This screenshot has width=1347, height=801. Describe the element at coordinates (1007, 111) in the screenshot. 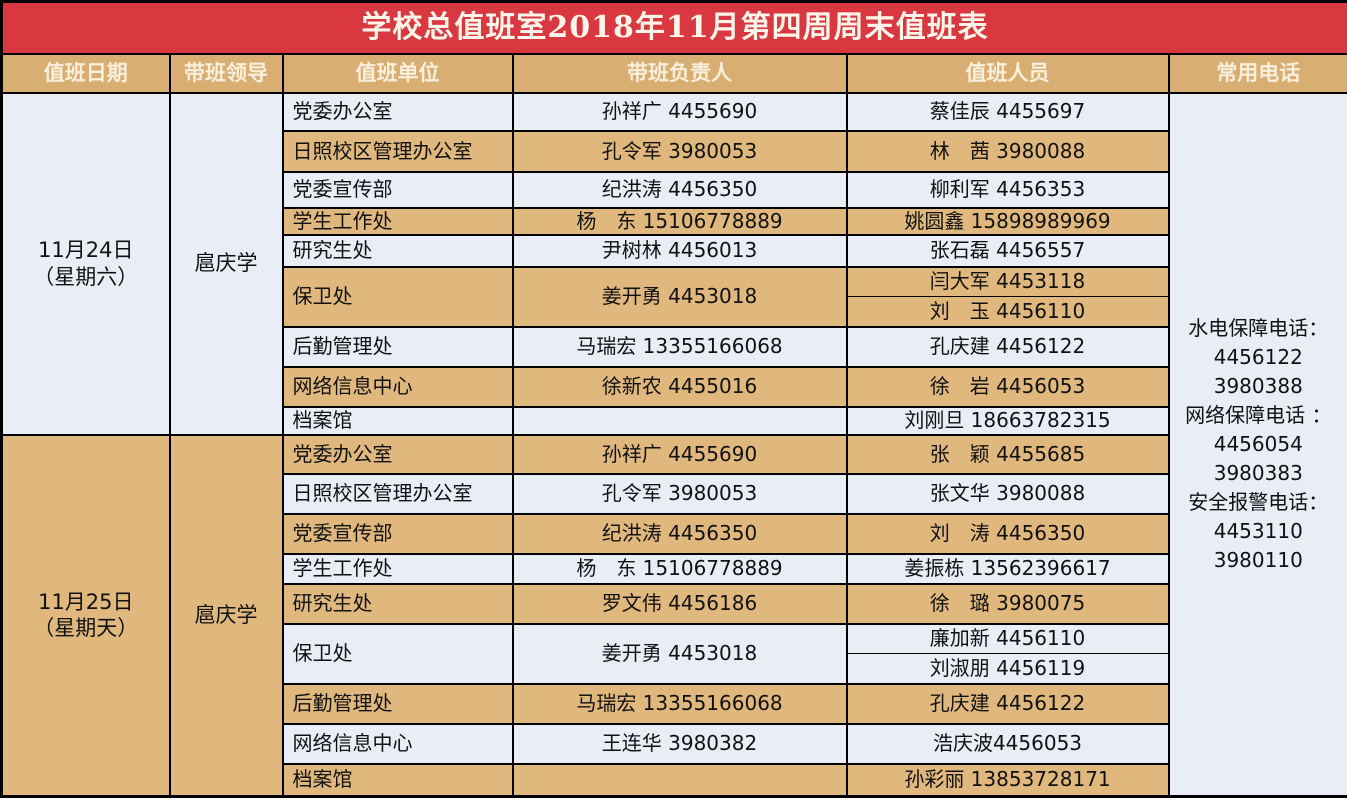

I see `staff-cell: 蔡佳辰 4455697` at that location.